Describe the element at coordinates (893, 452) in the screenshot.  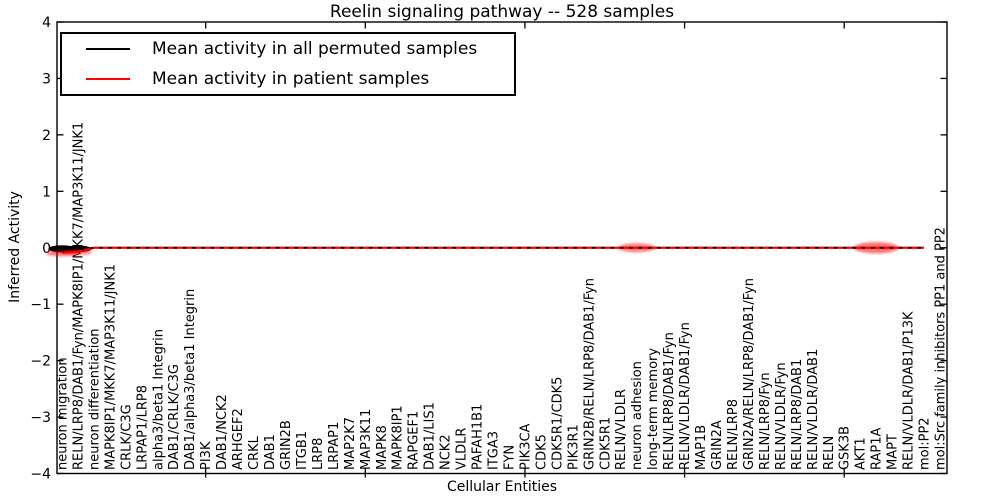
I see `x-tick-label: MAPT` at that location.